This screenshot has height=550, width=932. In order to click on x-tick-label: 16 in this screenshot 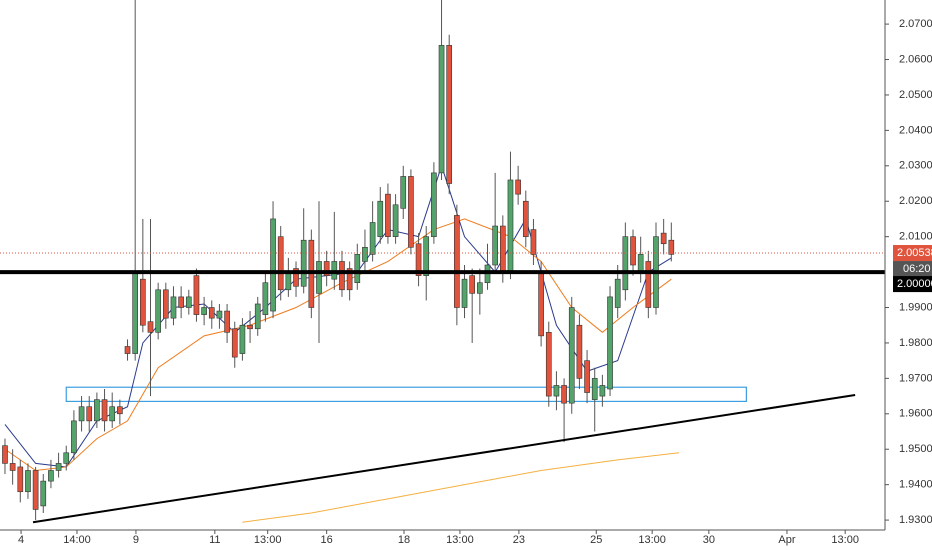, I will do `click(327, 540)`.